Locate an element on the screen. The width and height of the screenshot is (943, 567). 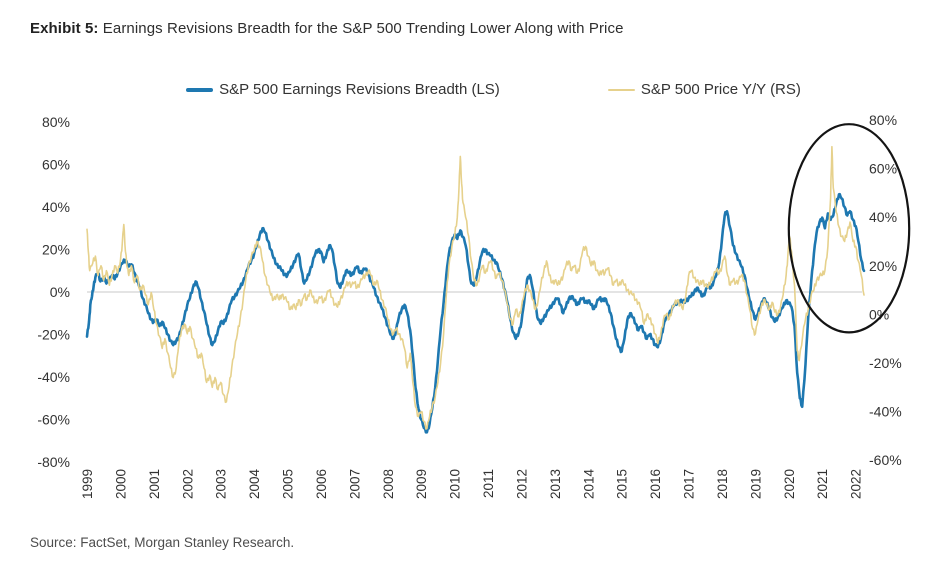
right-tick-0: 0% is located at coordinates (879, 314).